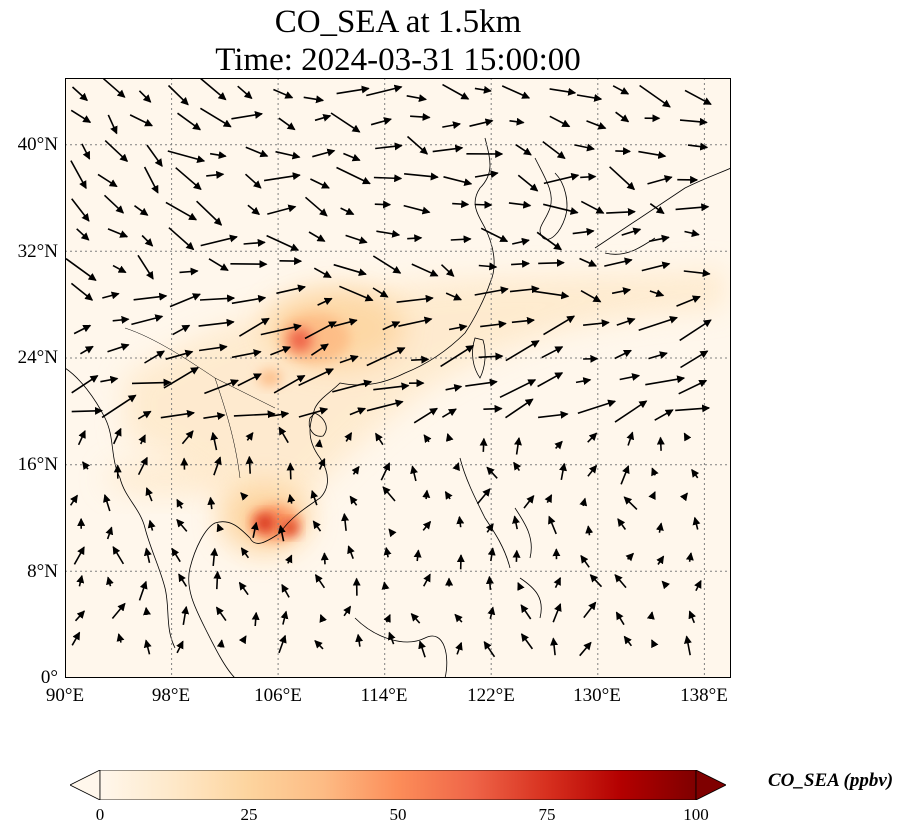 This screenshot has height=836, width=916. Describe the element at coordinates (547, 814) in the screenshot. I see `colorbar-tick-75: 75` at that location.